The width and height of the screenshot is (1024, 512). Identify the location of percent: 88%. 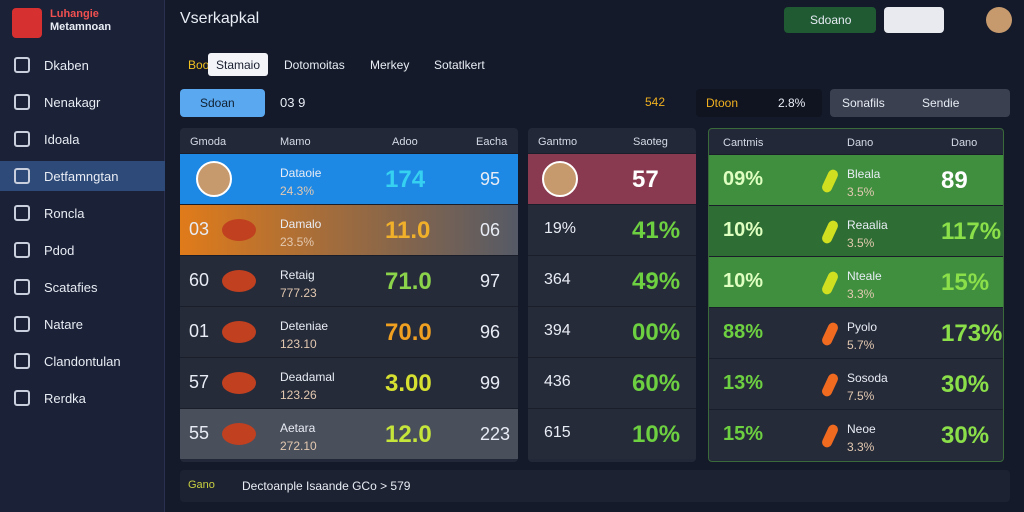
(743, 332).